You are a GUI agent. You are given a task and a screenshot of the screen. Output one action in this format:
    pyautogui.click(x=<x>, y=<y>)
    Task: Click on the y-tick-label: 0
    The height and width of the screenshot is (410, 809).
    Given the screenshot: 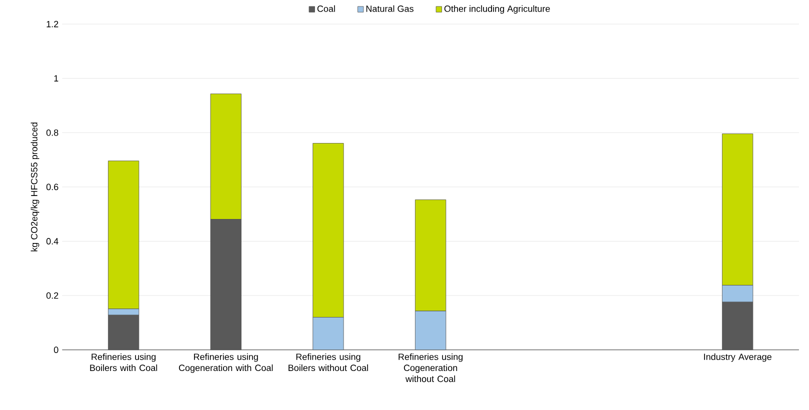 What is the action you would take?
    pyautogui.click(x=56, y=350)
    